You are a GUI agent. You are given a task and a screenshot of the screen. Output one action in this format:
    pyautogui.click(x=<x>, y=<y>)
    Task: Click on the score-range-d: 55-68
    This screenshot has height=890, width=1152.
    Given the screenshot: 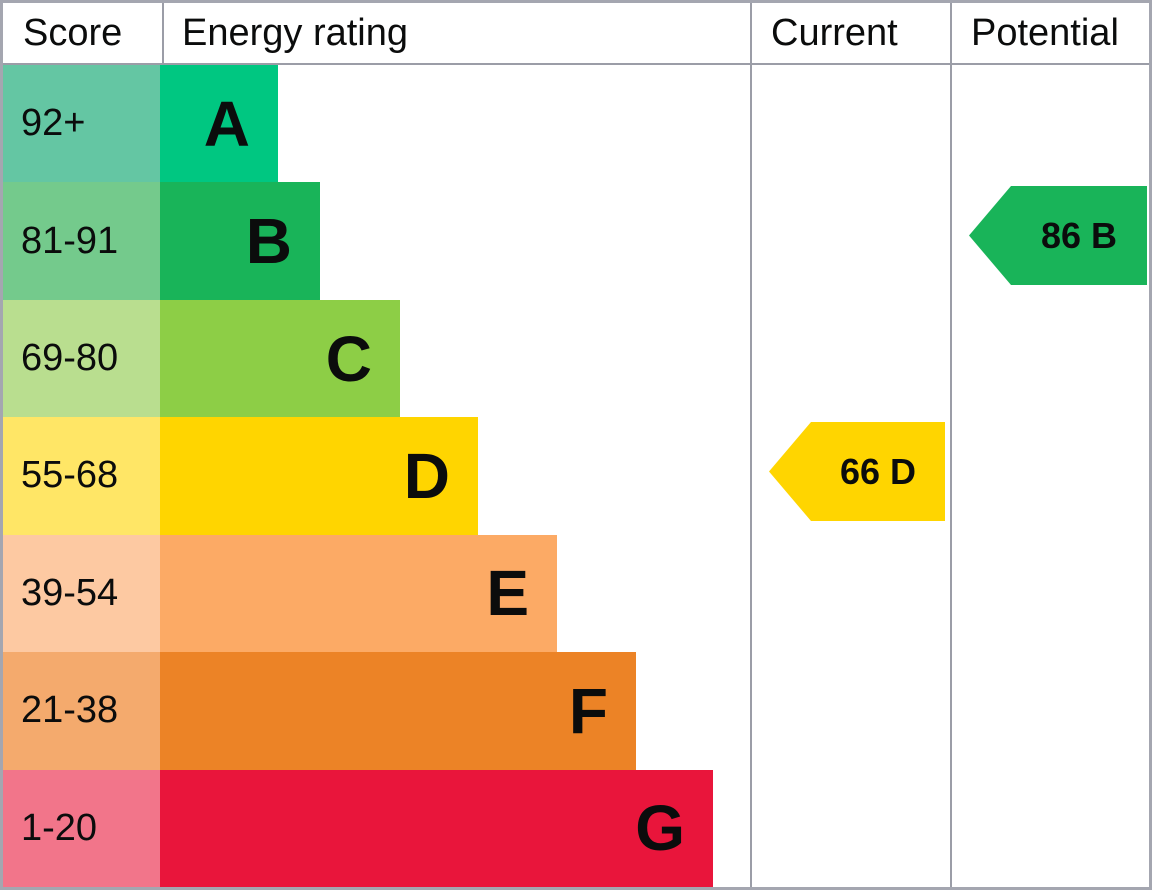 What is the action you would take?
    pyautogui.click(x=81, y=476)
    